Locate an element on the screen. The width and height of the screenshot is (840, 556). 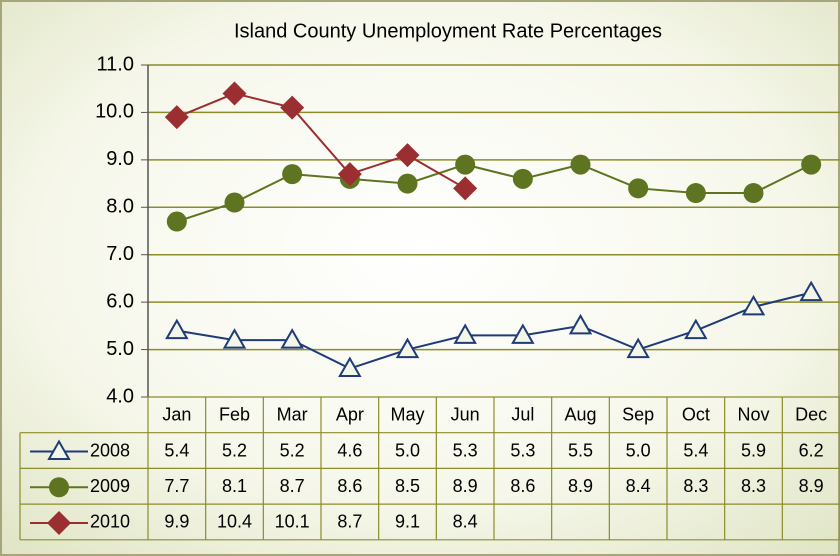
y-tick-label: 11.0 is located at coordinates (115, 64).